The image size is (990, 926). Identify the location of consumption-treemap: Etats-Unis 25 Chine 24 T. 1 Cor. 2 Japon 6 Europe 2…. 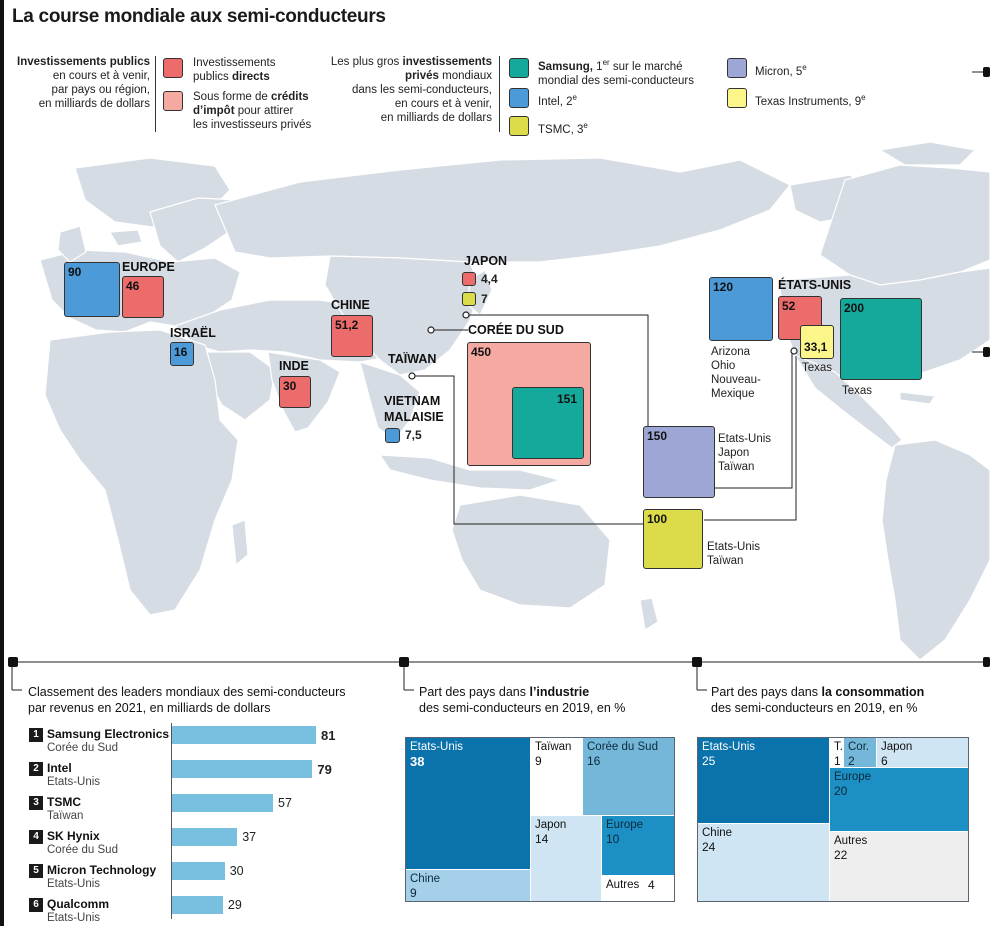
(833, 819).